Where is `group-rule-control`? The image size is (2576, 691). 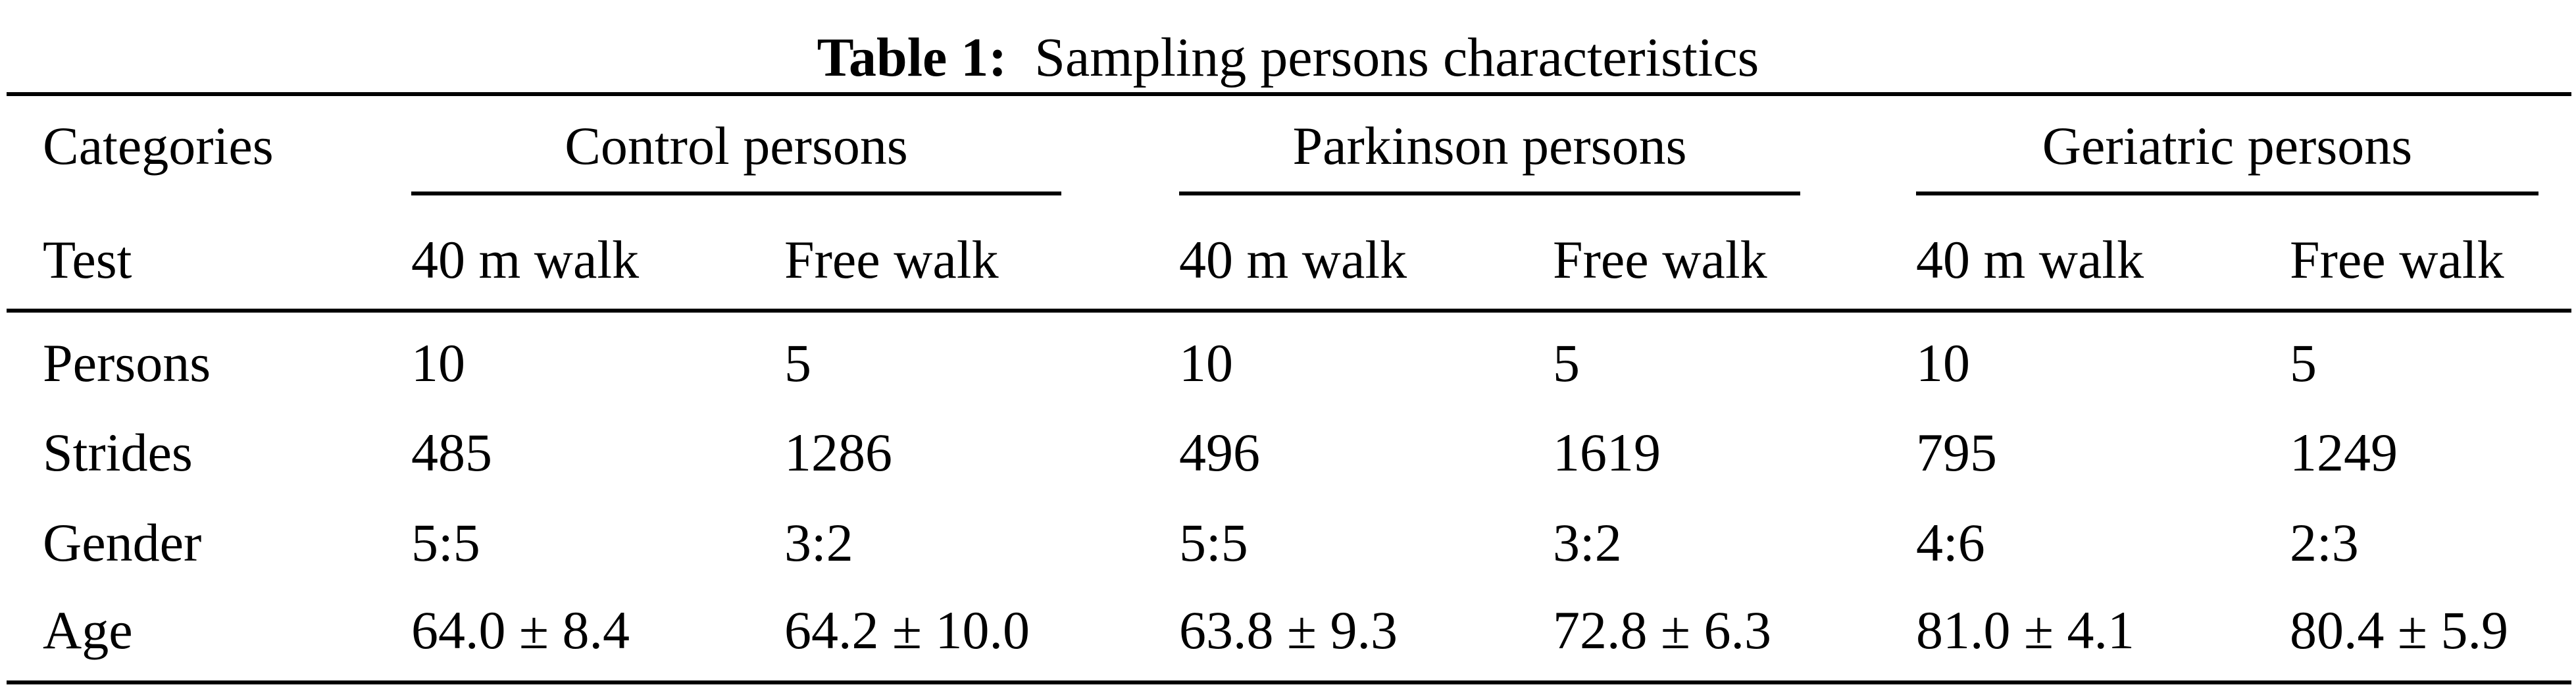
group-rule-control is located at coordinates (736, 193).